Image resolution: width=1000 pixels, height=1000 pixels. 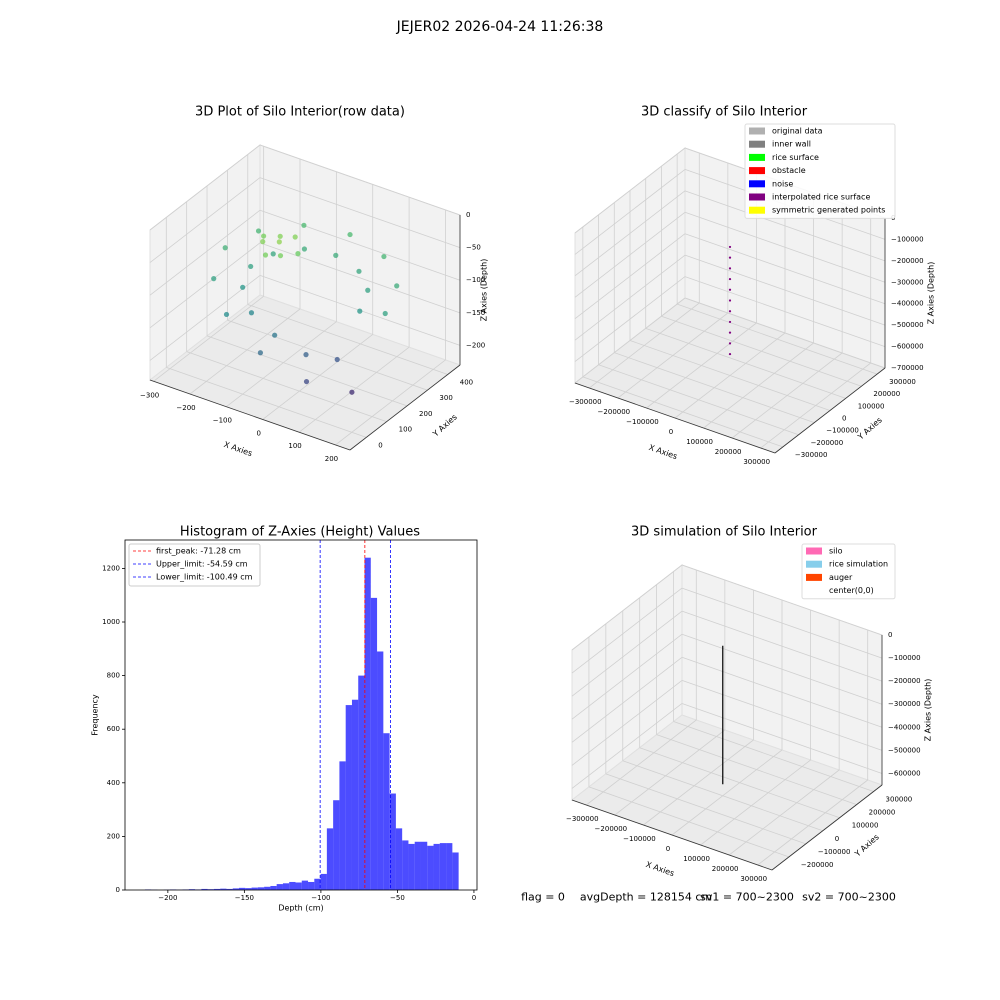 What do you see at coordinates (585, 402) in the screenshot?
I see `x-tick-label: −300000` at bounding box center [585, 402].